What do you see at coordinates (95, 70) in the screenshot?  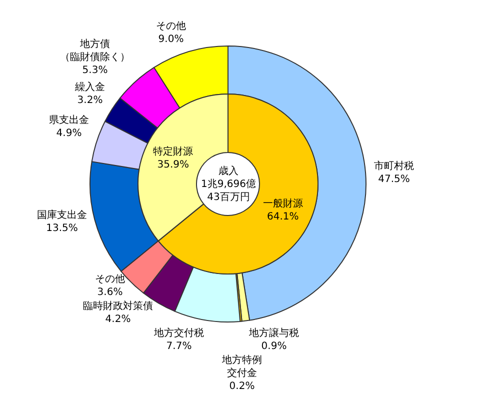 I see `data-label: 5.3%` at bounding box center [95, 70].